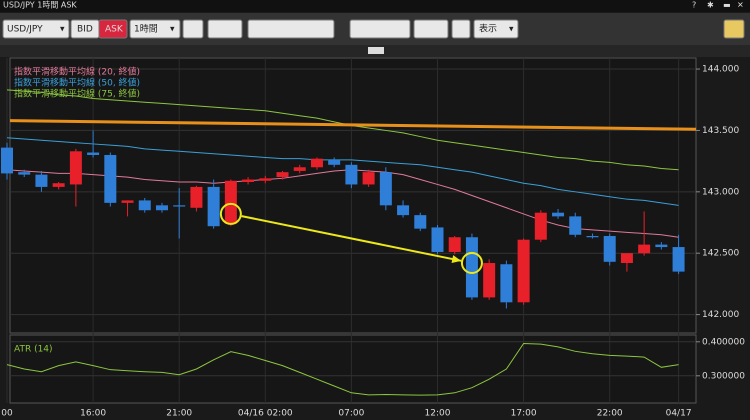 Image resolution: width=750 pixels, height=420 pixels. I want to click on indicator-title: ATR (14), so click(33, 350).